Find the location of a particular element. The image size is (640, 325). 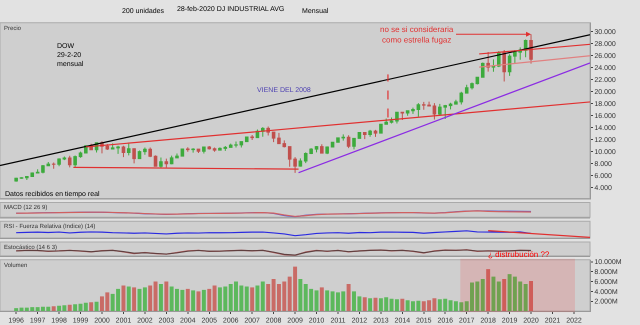

band-label: ¿ distrubución ?? is located at coordinates (519, 254).